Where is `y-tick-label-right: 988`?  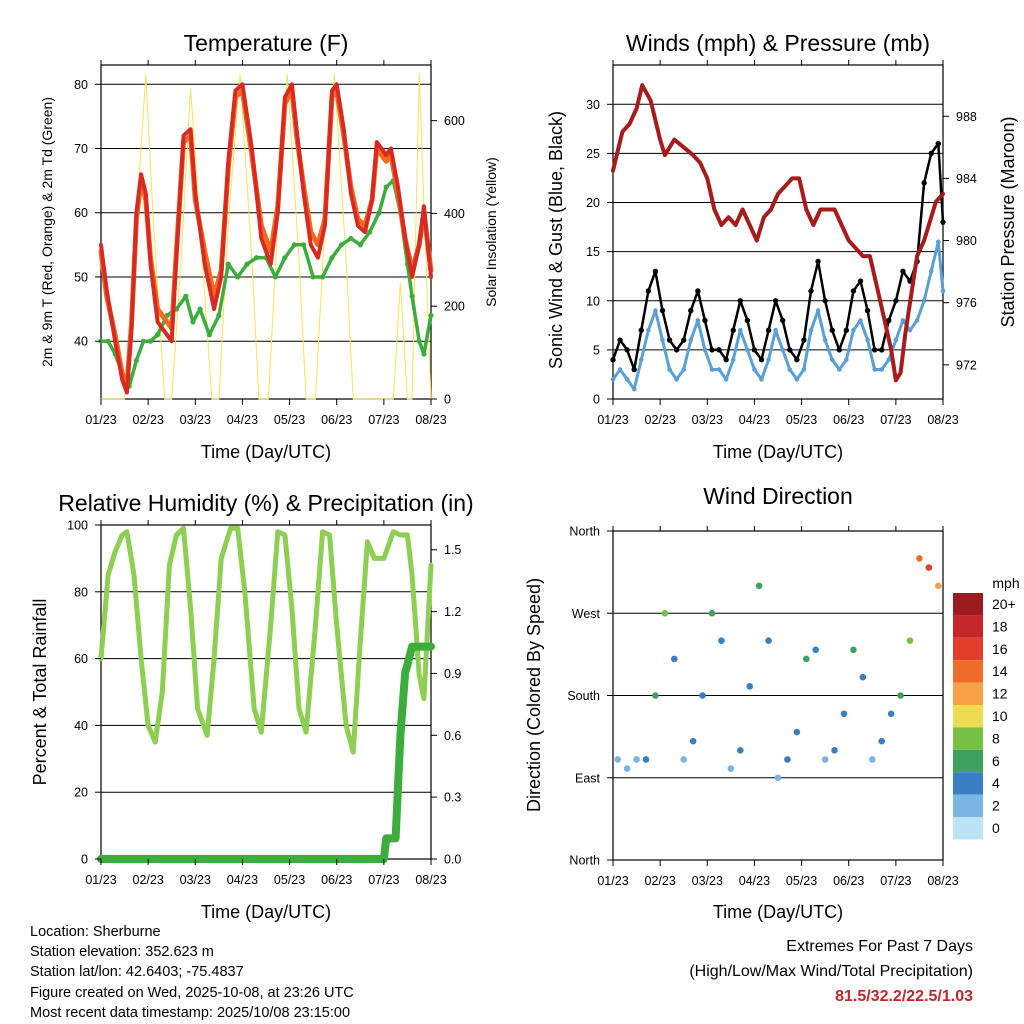
y-tick-label-right: 988 is located at coordinates (966, 117).